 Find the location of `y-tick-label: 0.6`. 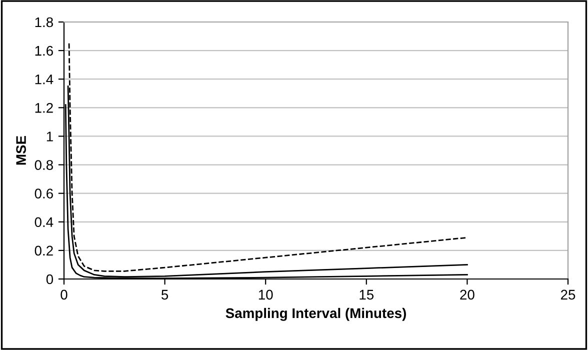

y-tick-label: 0.6 is located at coordinates (43, 193).